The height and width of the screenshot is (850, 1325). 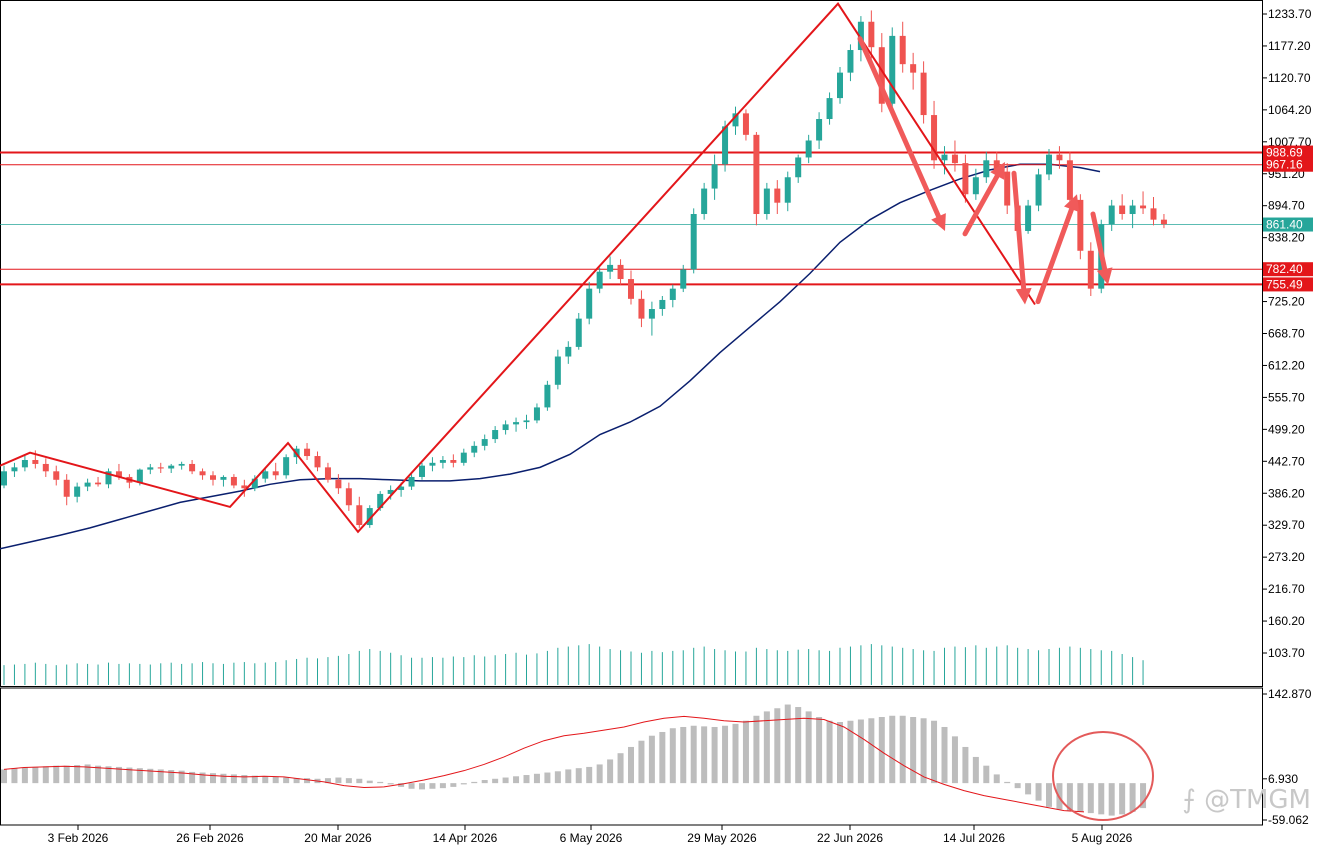 What do you see at coordinates (1284, 269) in the screenshot?
I see `level-label: 782.40` at bounding box center [1284, 269].